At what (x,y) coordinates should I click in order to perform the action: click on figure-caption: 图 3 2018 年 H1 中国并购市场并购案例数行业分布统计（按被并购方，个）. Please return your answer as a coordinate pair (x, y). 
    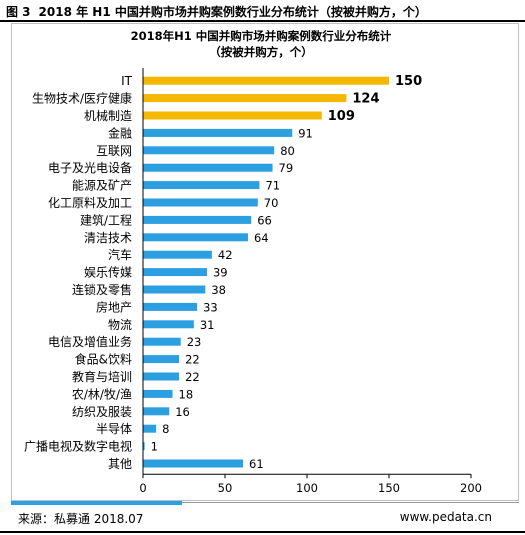
    Looking at the image, I should click on (216, 11).